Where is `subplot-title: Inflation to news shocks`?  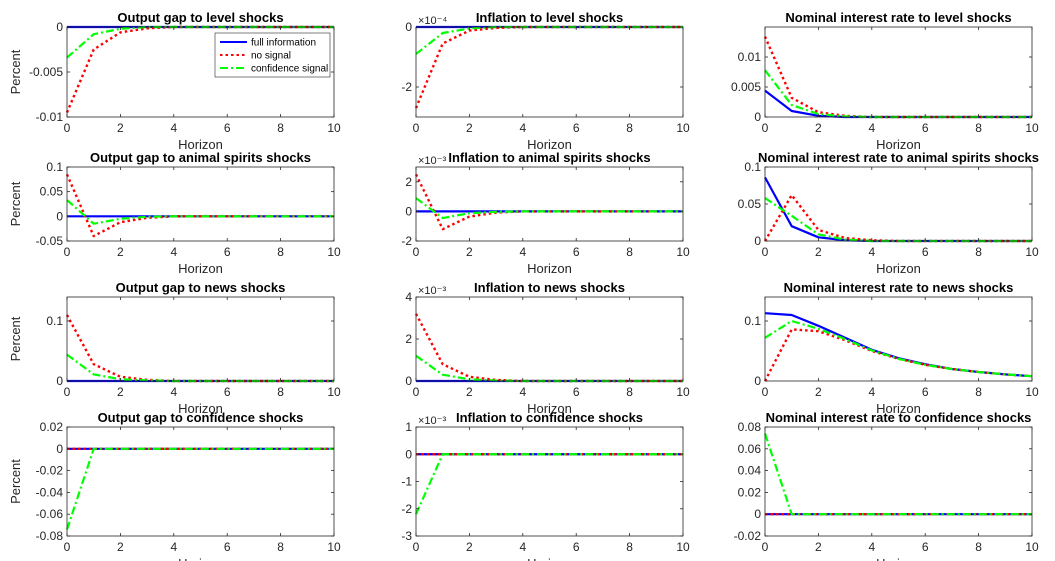
subplot-title: Inflation to news shocks is located at coordinates (549, 287).